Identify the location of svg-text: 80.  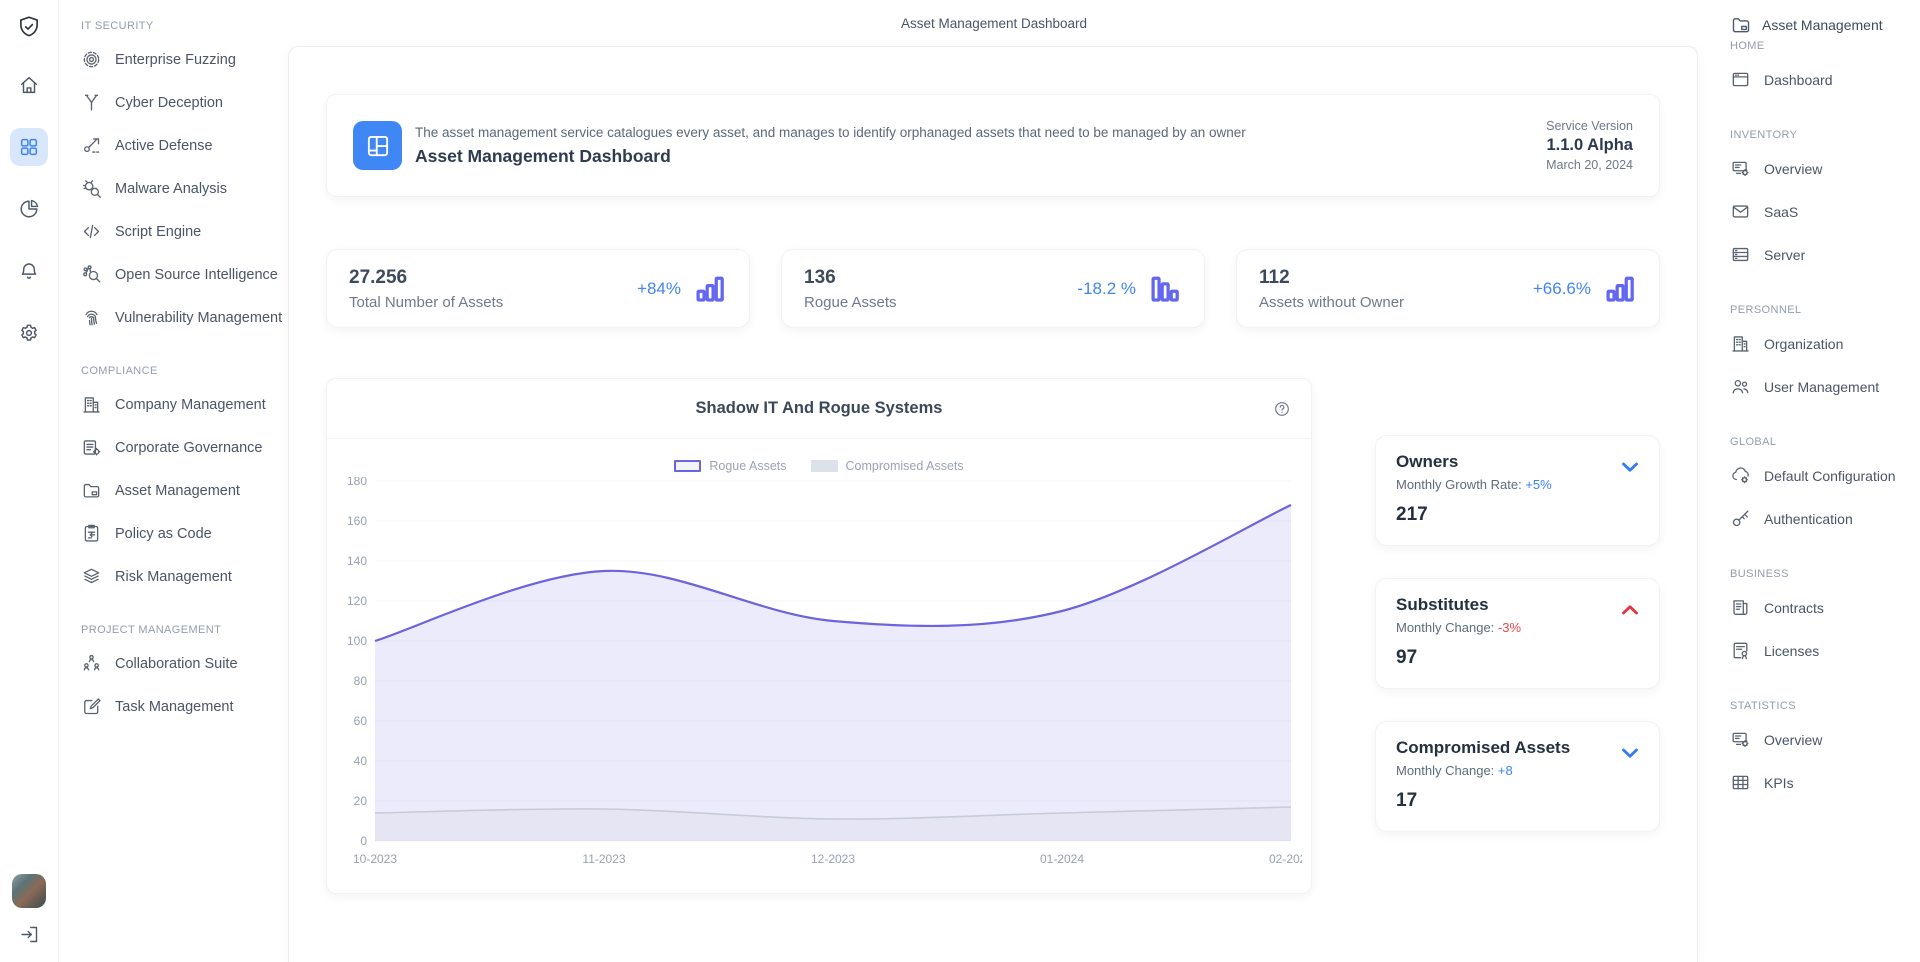
(361, 681).